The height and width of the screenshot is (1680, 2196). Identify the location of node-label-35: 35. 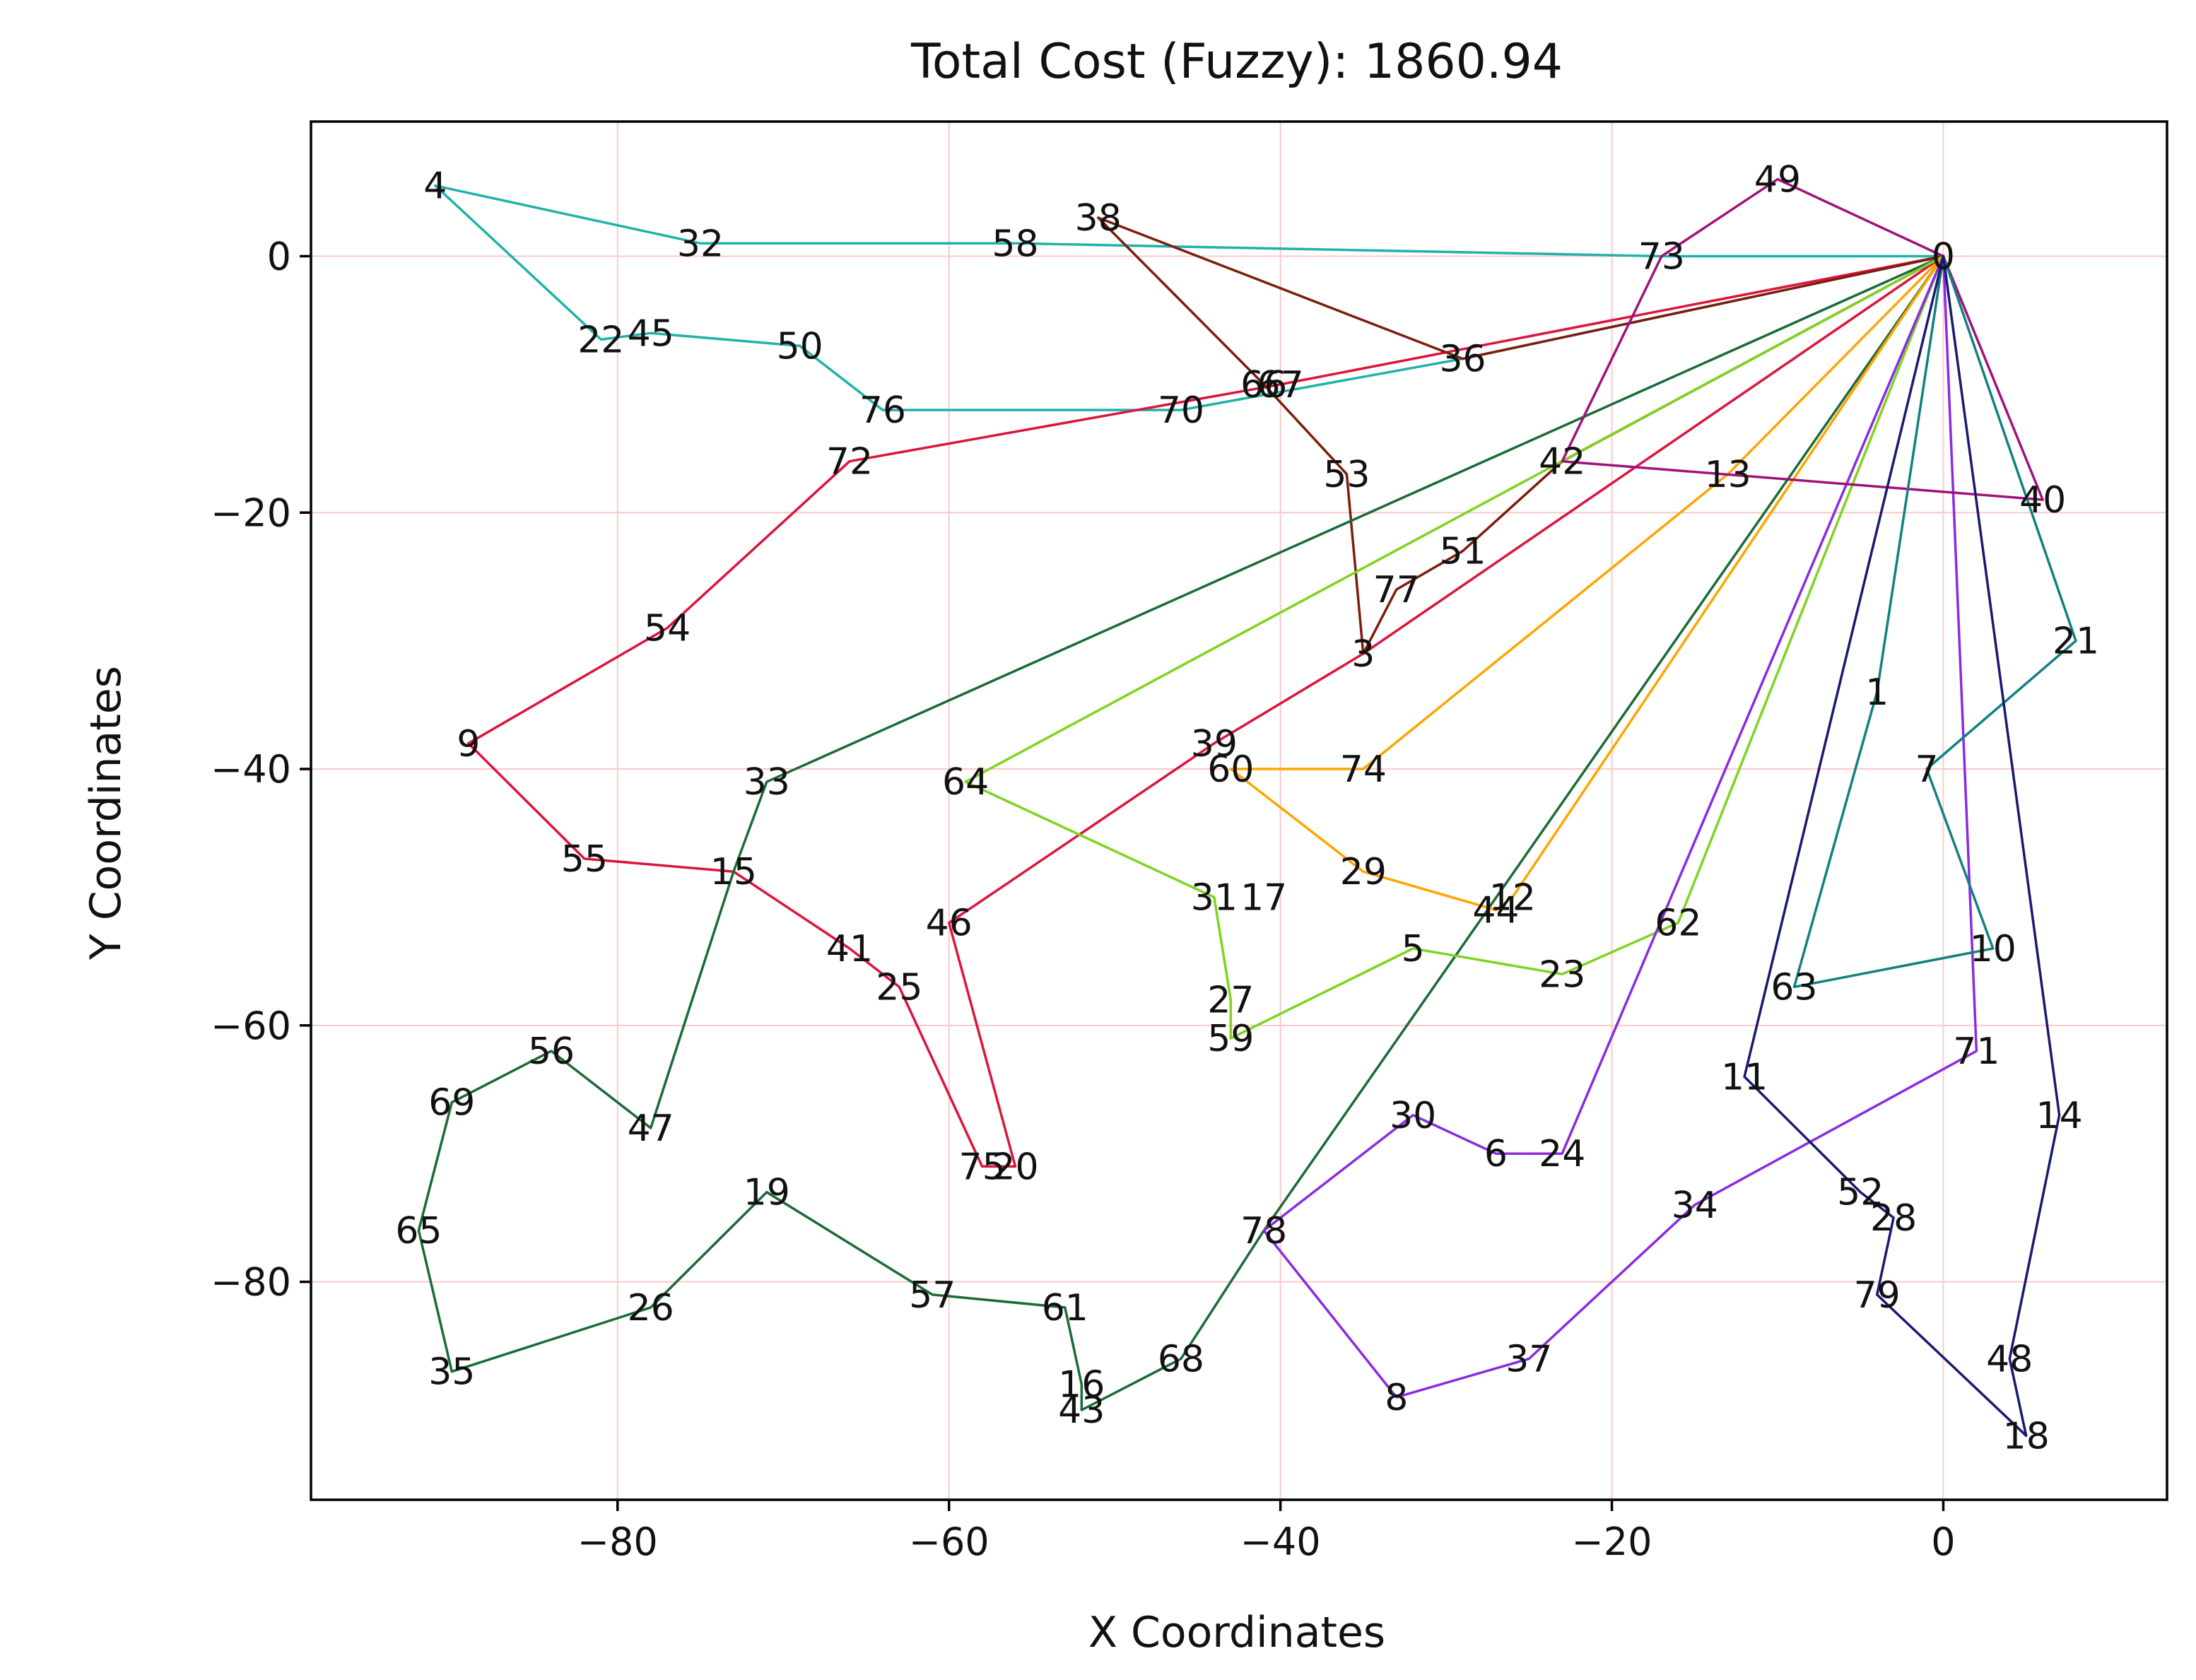
(451, 1372).